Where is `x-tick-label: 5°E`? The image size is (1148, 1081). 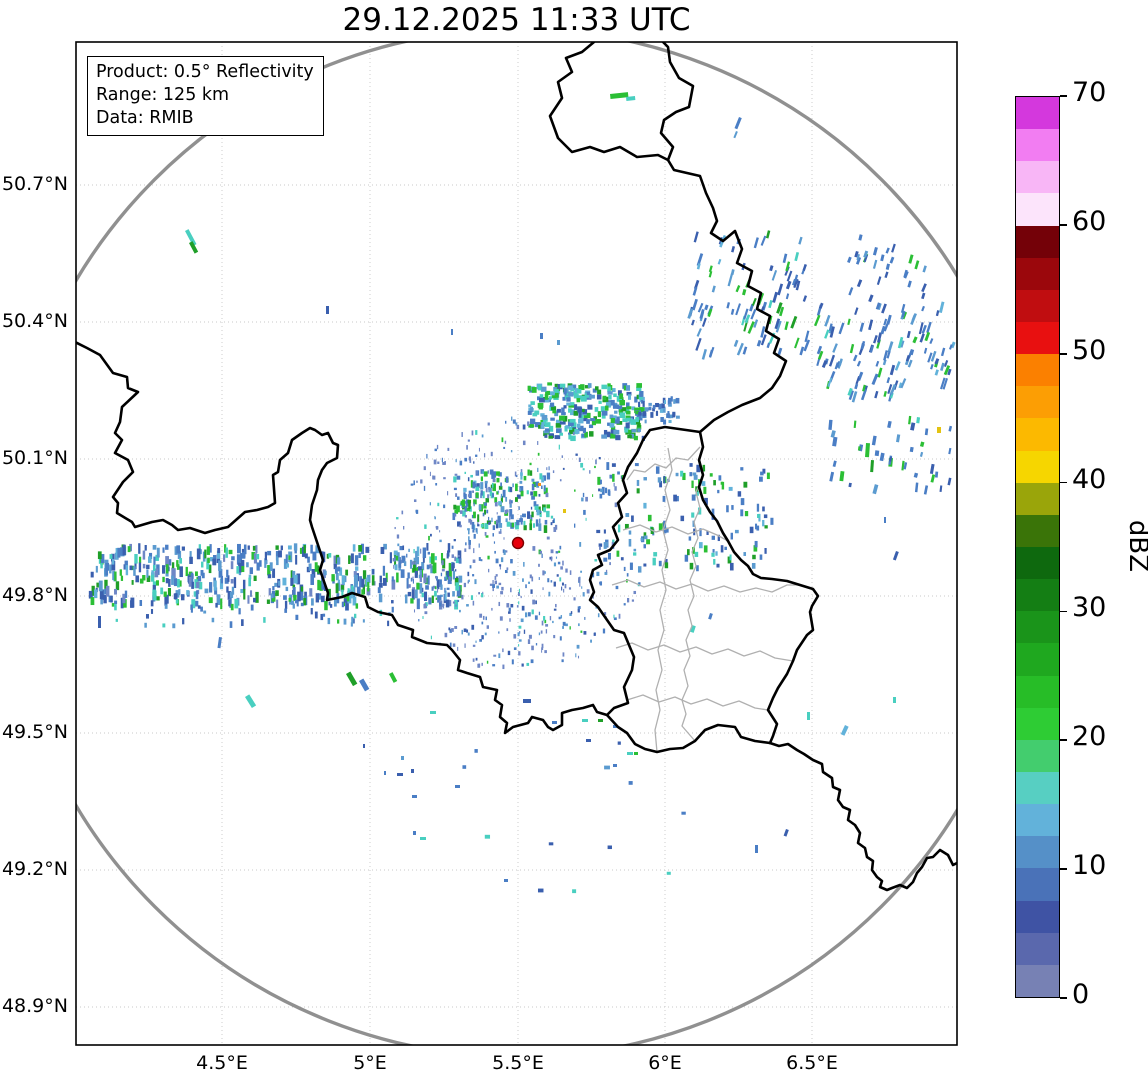
x-tick-label: 5°E is located at coordinates (370, 1063).